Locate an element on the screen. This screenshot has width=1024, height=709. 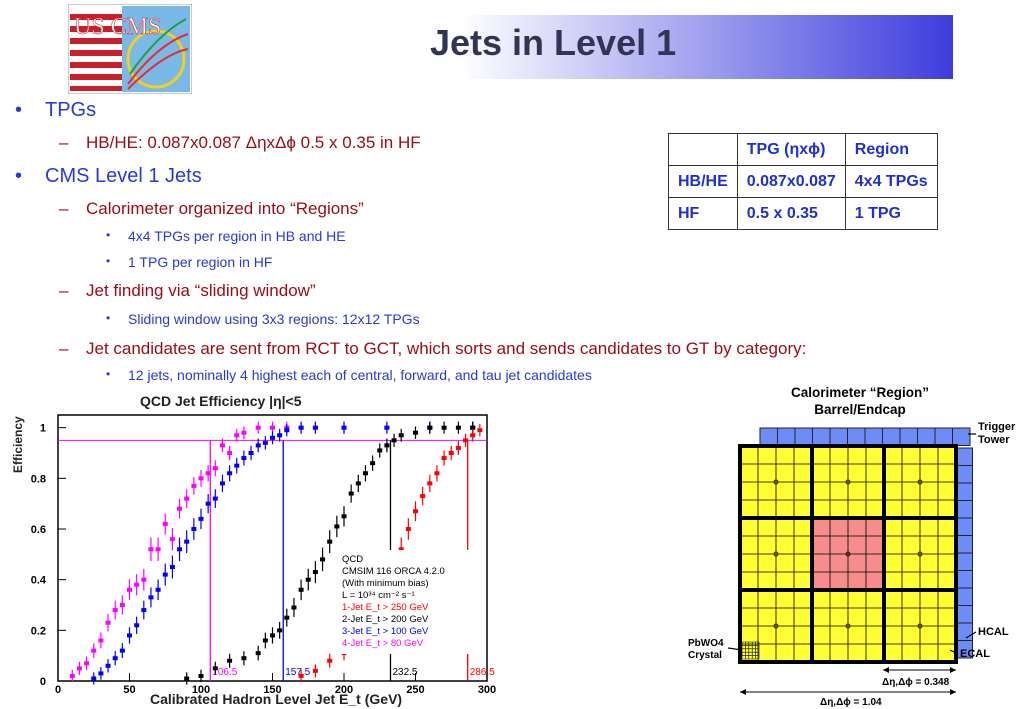
table-header-cell: TPG (ηxϕ) is located at coordinates (791, 149).